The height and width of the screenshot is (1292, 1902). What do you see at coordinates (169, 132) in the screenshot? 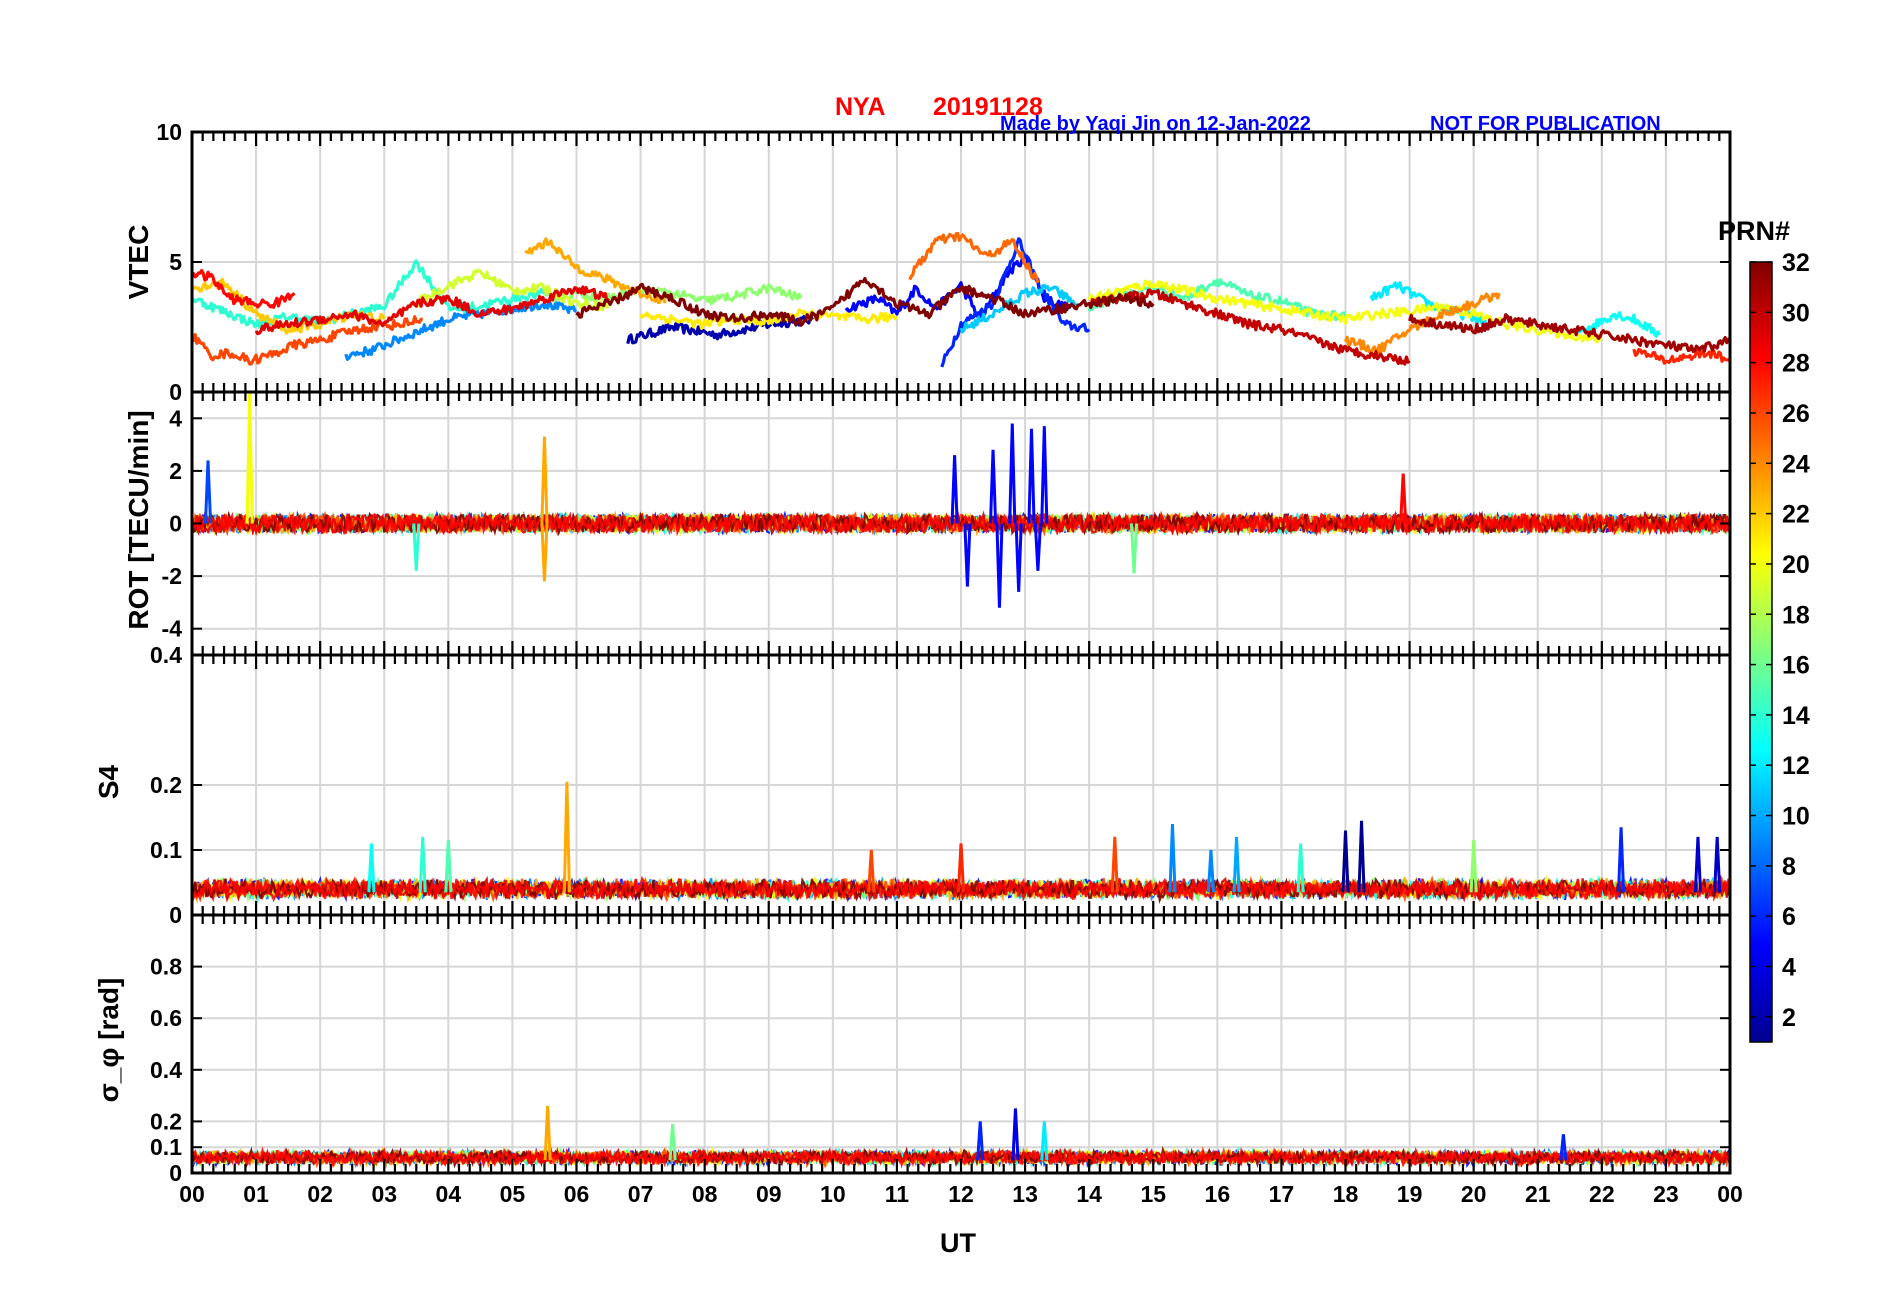
I see `y-tick-label: 10` at bounding box center [169, 132].